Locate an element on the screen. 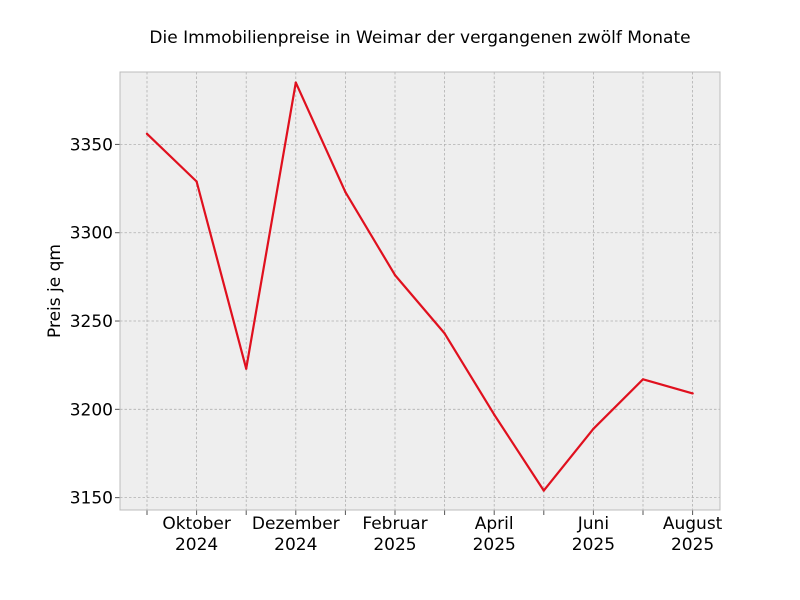  x-tick-label: Juni is located at coordinates (593, 524).